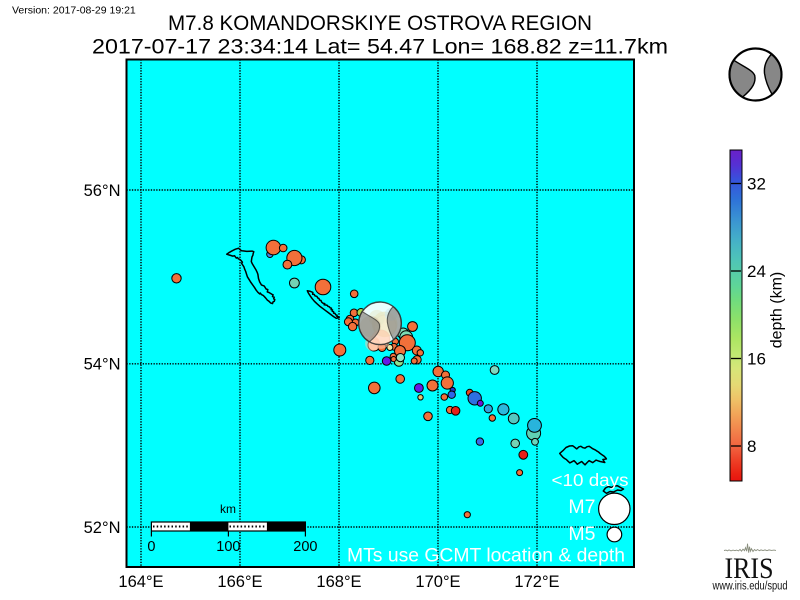  I want to click on svg-text: MTs use GCMT location & depth, so click(486, 556).